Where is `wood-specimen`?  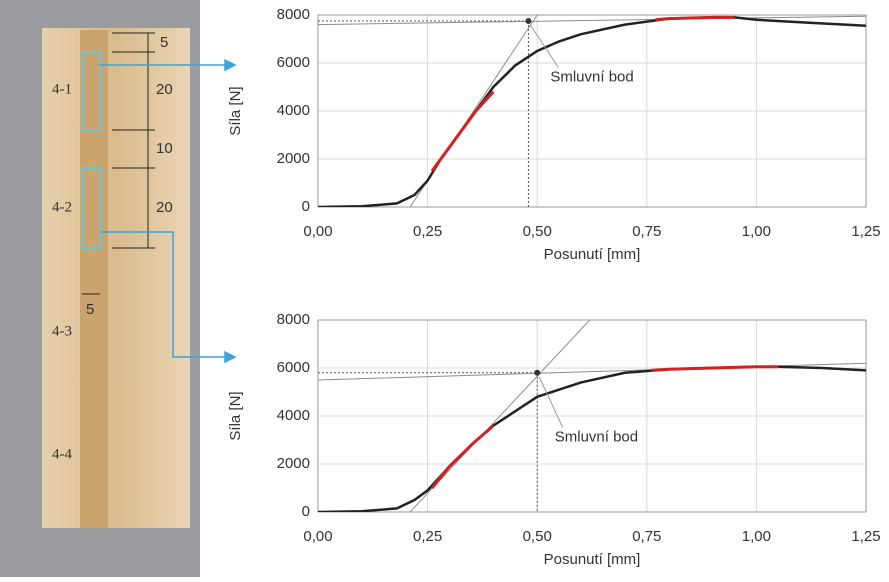
wood-specimen is located at coordinates (116, 278).